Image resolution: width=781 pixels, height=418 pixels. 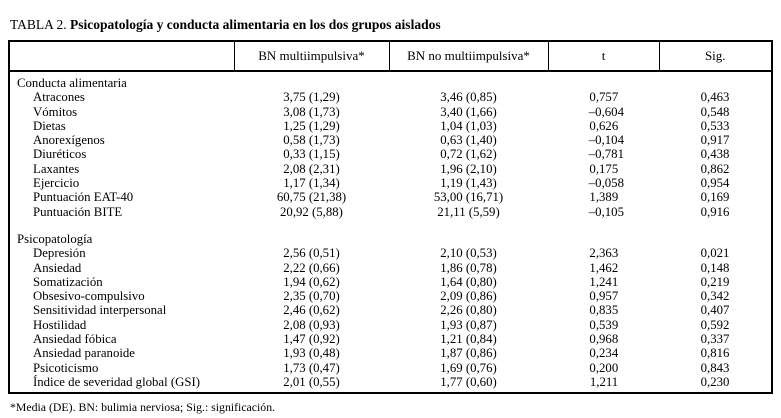 I want to click on sig-value-cell: 0,407, so click(x=715, y=310).